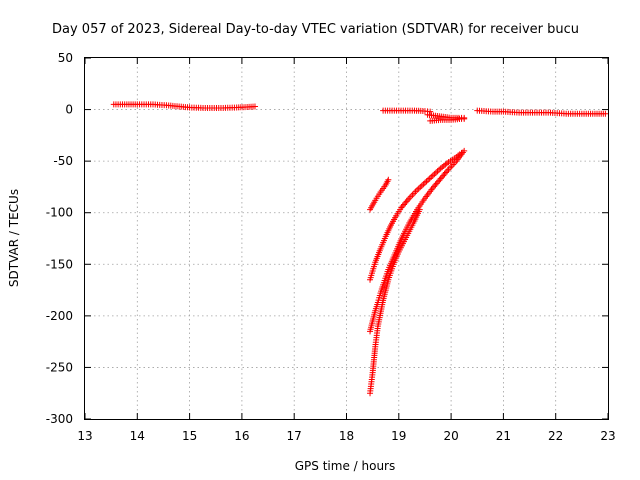  Describe the element at coordinates (607, 436) in the screenshot. I see `x-tick-label: 23` at that location.